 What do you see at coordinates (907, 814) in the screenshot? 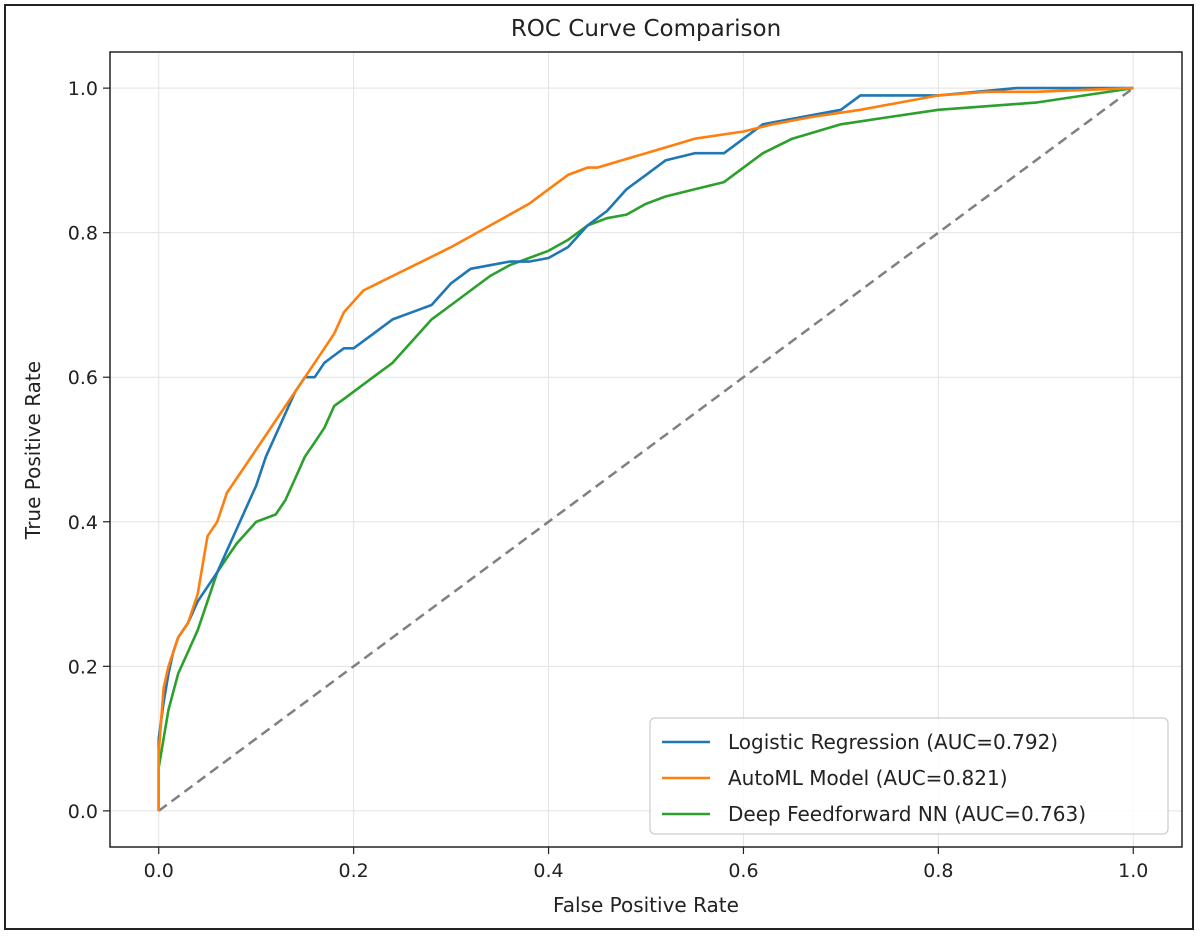
I see `legend-label: Deep Feedforward NN (AUC=0.763)` at bounding box center [907, 814].